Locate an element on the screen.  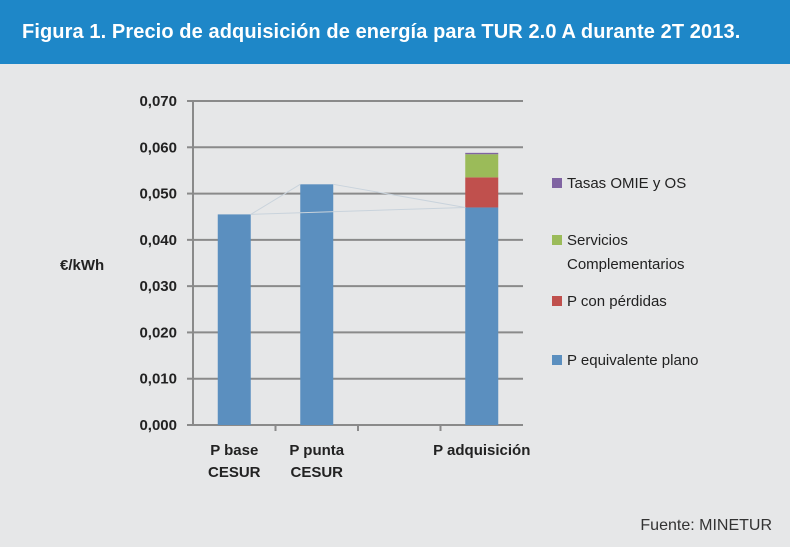
legend-label: Complementarios is located at coordinates (626, 264).